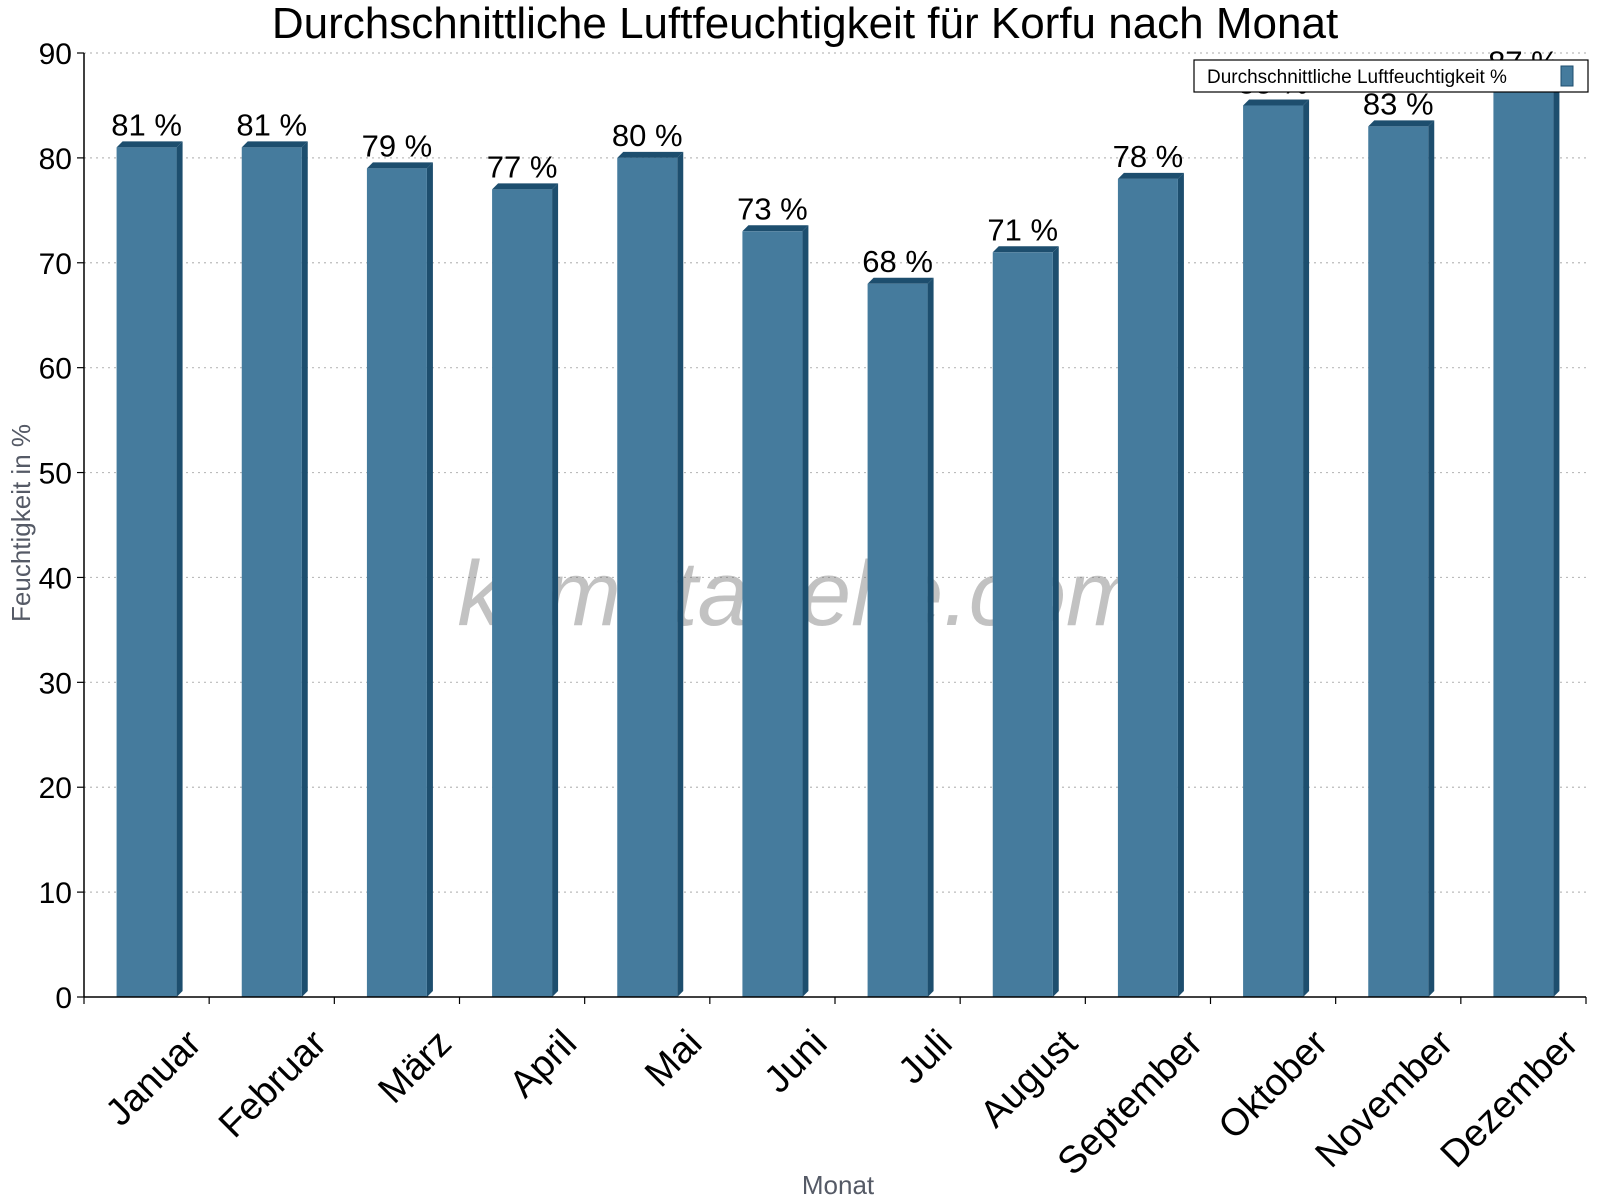 Image resolution: width=1600 pixels, height=1200 pixels. What do you see at coordinates (55, 159) in the screenshot?
I see `y-tick-label: 80` at bounding box center [55, 159].